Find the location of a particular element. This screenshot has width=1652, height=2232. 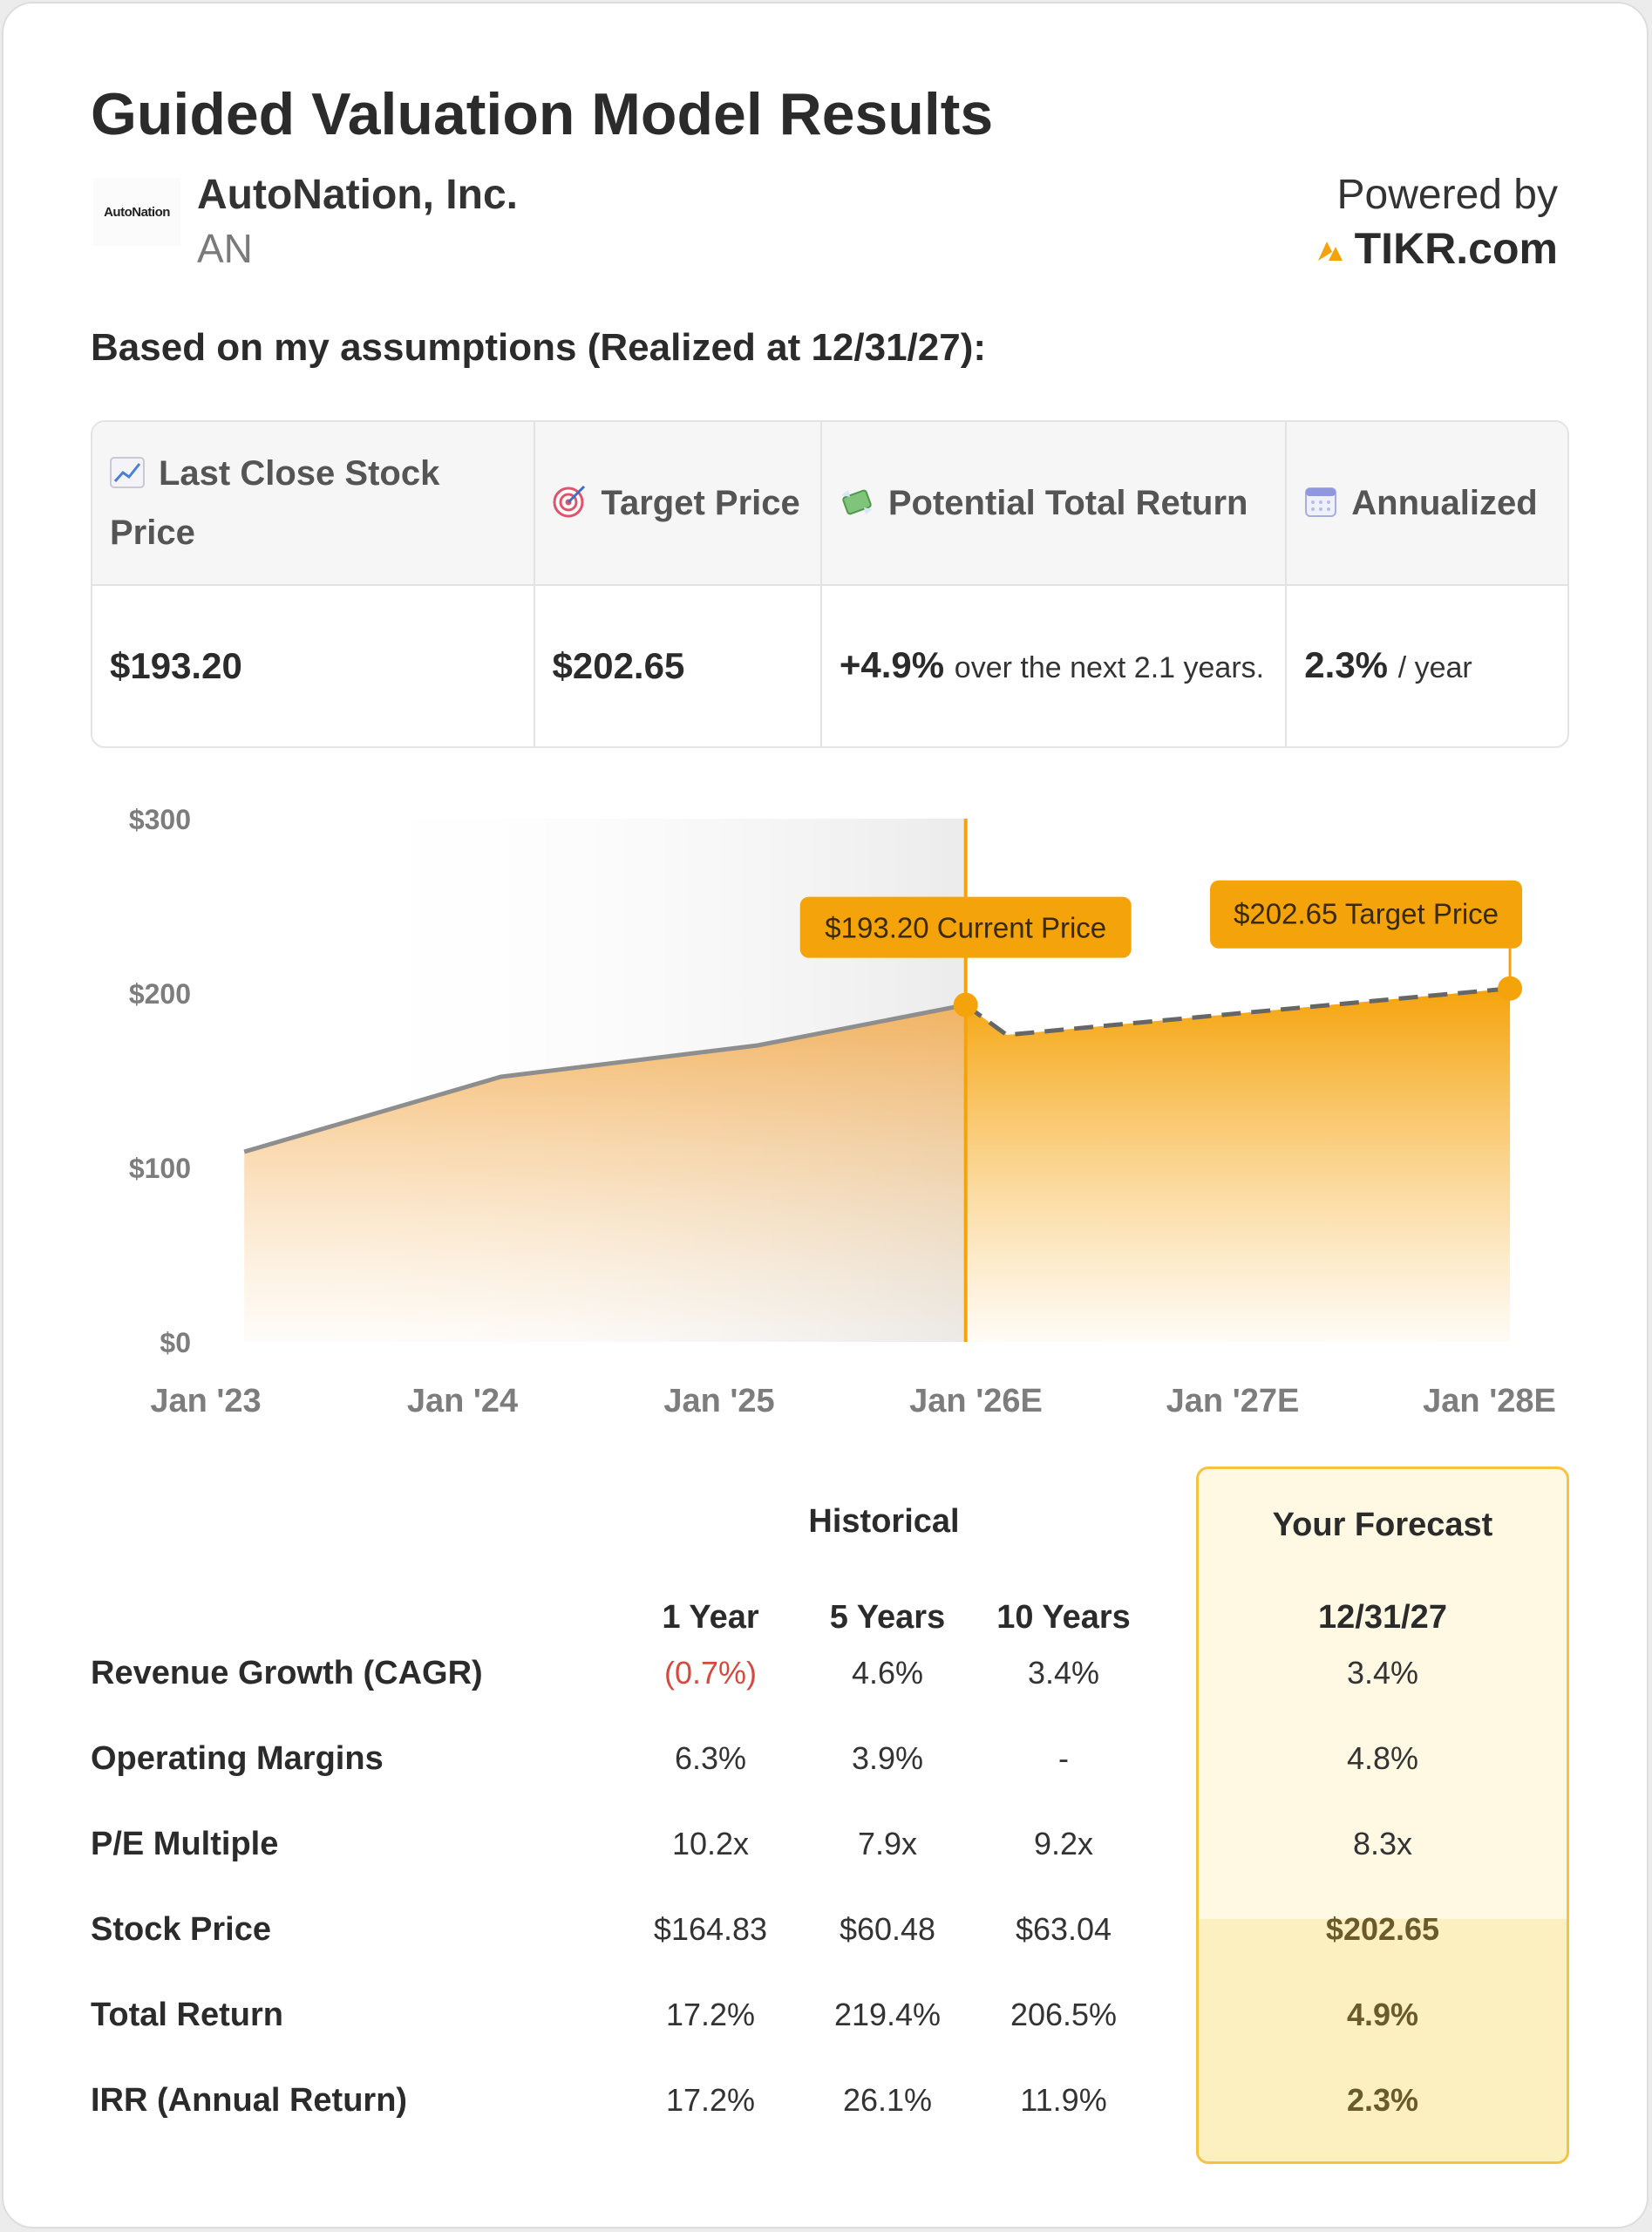

brand-name: TIKR.com is located at coordinates (1456, 248).